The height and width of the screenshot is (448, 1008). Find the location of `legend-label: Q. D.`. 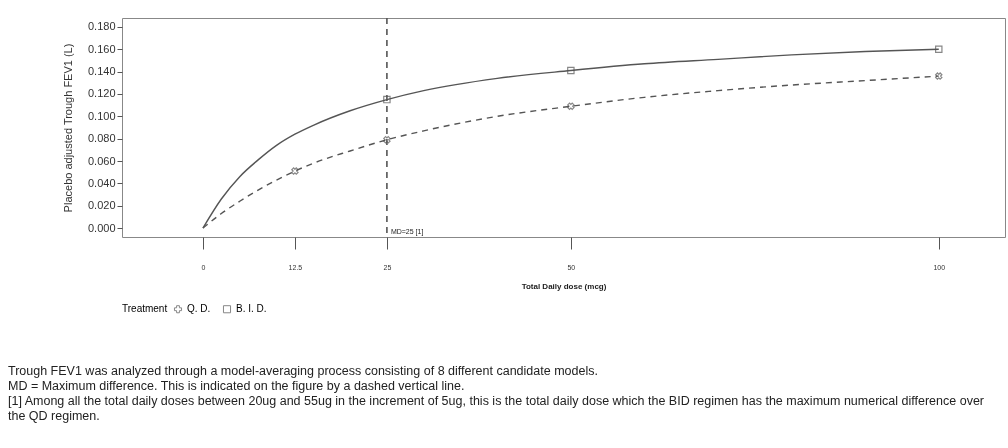

legend-label: Q. D. is located at coordinates (199, 309).